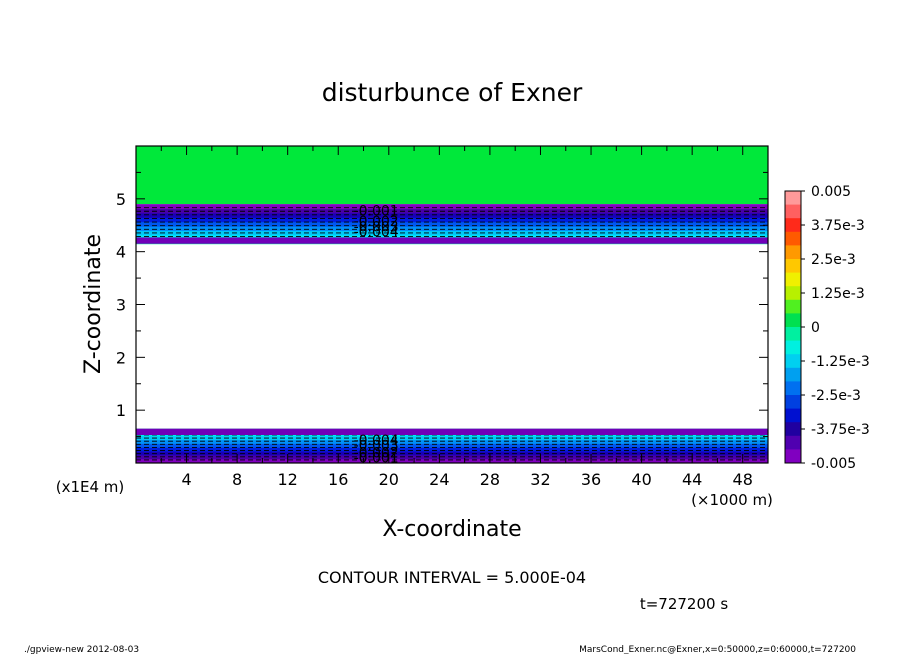  I want to click on colorbar-label: 2.5e-3, so click(833, 260).